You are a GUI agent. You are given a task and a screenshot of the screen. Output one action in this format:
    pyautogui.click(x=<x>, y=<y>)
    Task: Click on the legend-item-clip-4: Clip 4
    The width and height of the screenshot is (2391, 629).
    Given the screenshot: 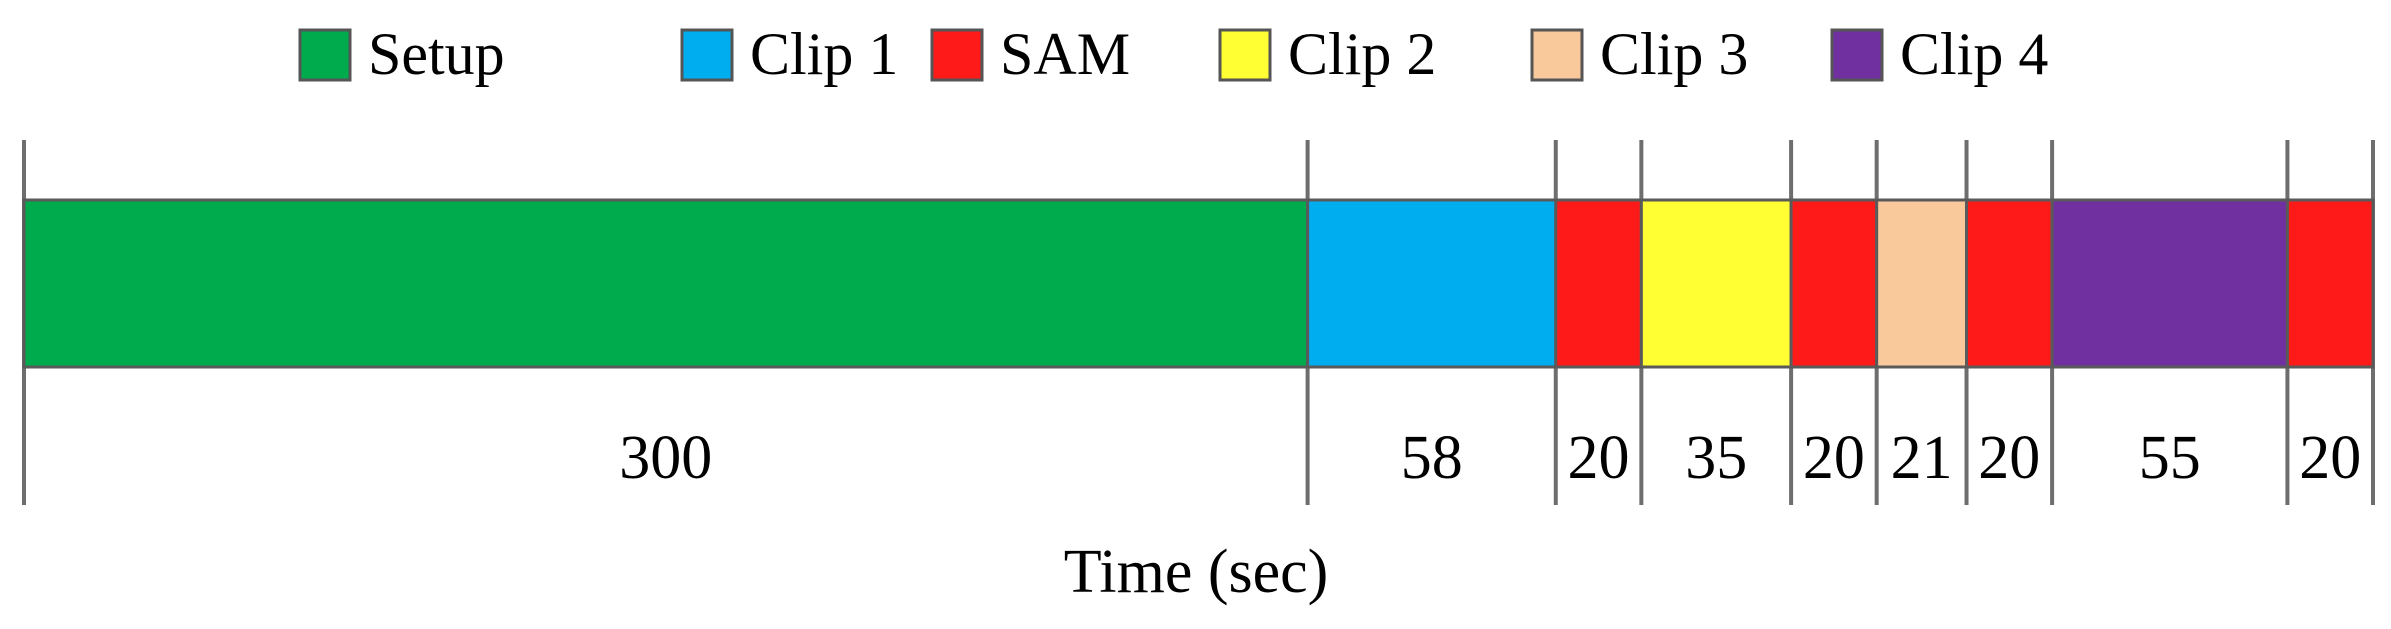 What is the action you would take?
    pyautogui.click(x=1939, y=54)
    